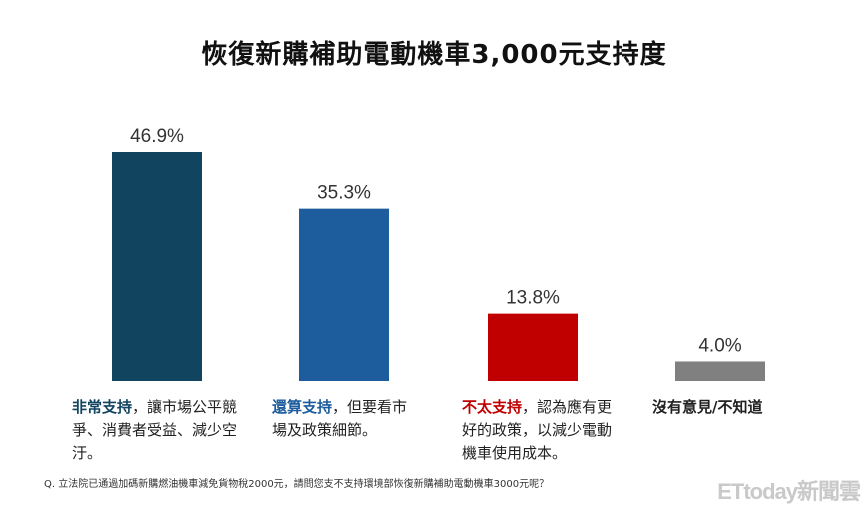 This screenshot has width=868, height=508. What do you see at coordinates (340, 418) in the screenshot?
I see `category-desc-2: ，但要看市場及政策細節。` at bounding box center [340, 418].